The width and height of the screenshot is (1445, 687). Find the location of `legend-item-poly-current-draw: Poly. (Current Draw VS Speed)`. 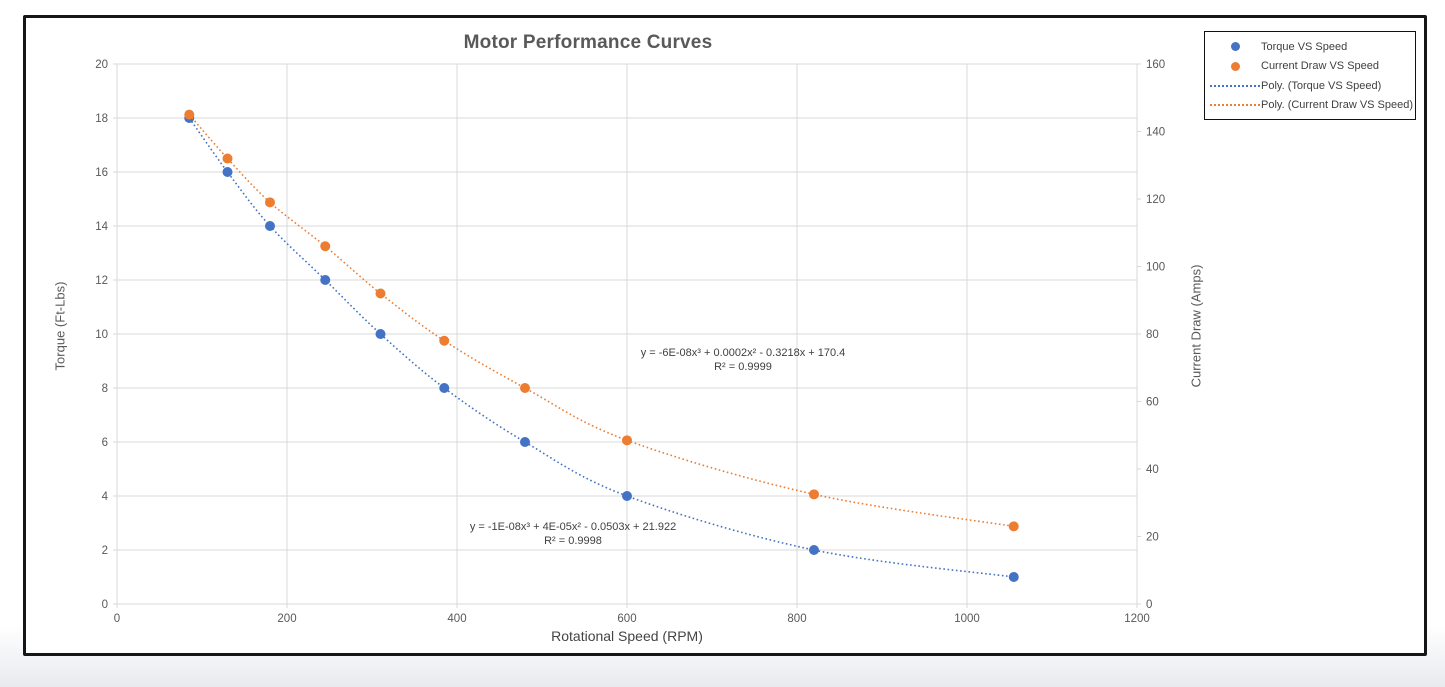

legend-item-poly-current-draw: Poly. (Current Draw VS Speed) is located at coordinates (1311, 105).